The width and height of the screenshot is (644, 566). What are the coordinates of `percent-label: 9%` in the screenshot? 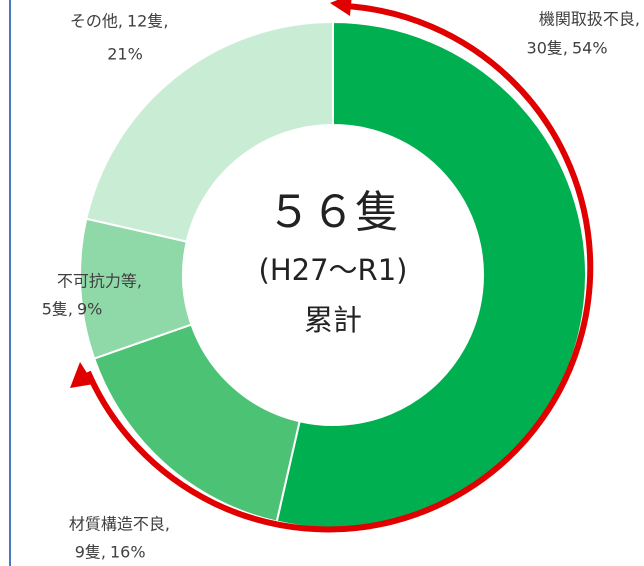 It's located at (89, 309).